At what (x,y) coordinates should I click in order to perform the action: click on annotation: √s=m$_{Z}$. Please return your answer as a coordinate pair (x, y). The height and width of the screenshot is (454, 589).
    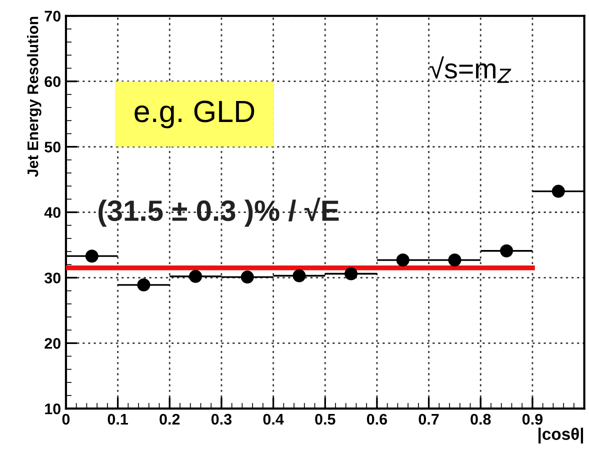
    Looking at the image, I should click on (470, 69).